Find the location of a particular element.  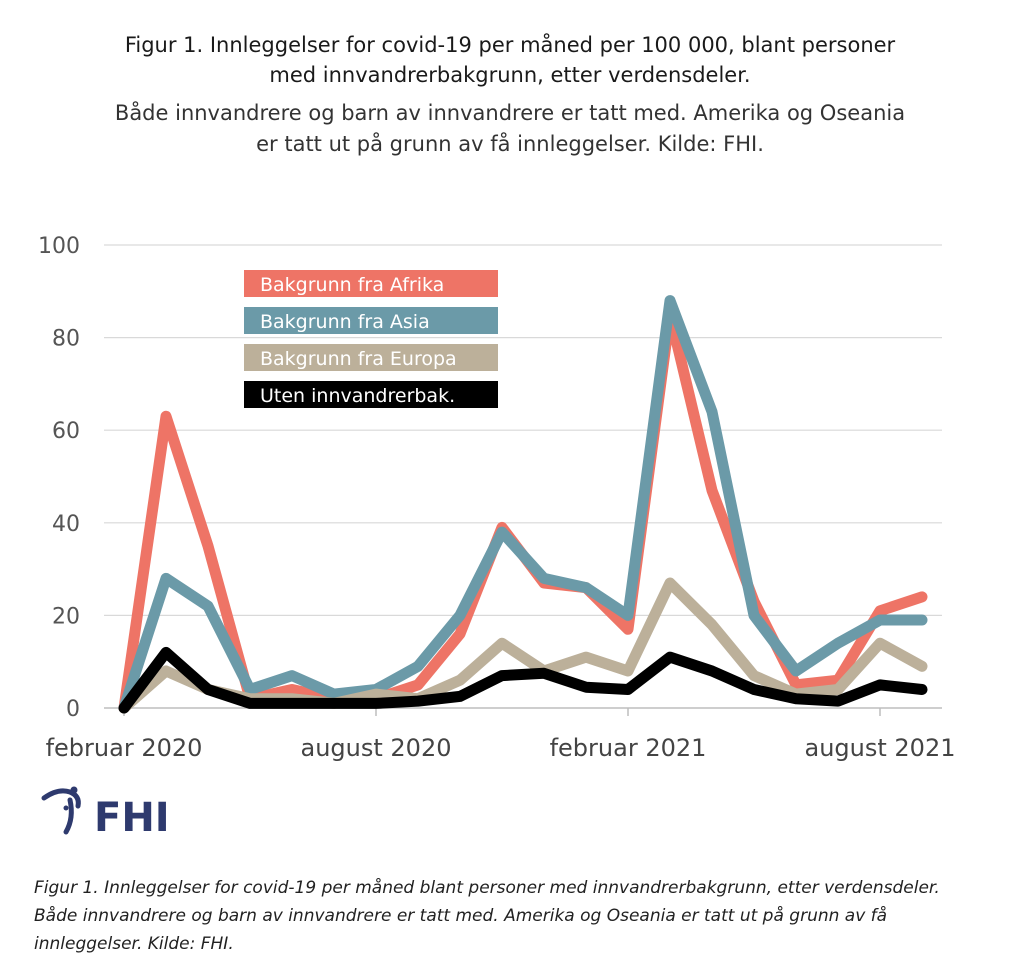

legend-label-2: Bakgrunn fra Asia is located at coordinates (345, 322).